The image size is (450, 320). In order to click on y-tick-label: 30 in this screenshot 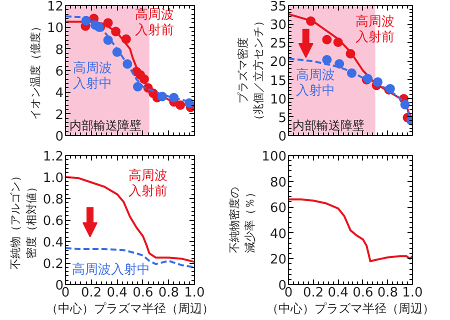, I will do `click(278, 26)`.